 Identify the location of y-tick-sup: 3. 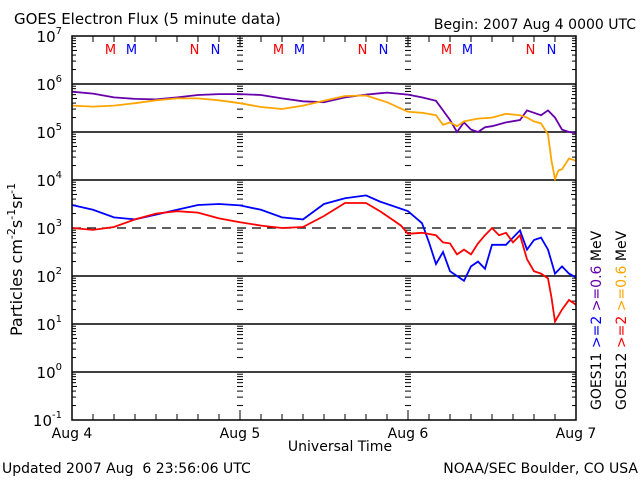
(59, 223).